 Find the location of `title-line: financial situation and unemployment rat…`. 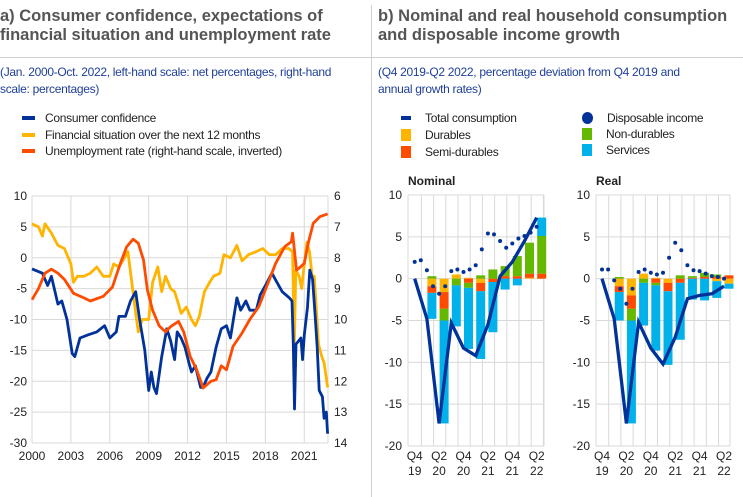

title-line: financial situation and unemployment rat… is located at coordinates (165, 35).